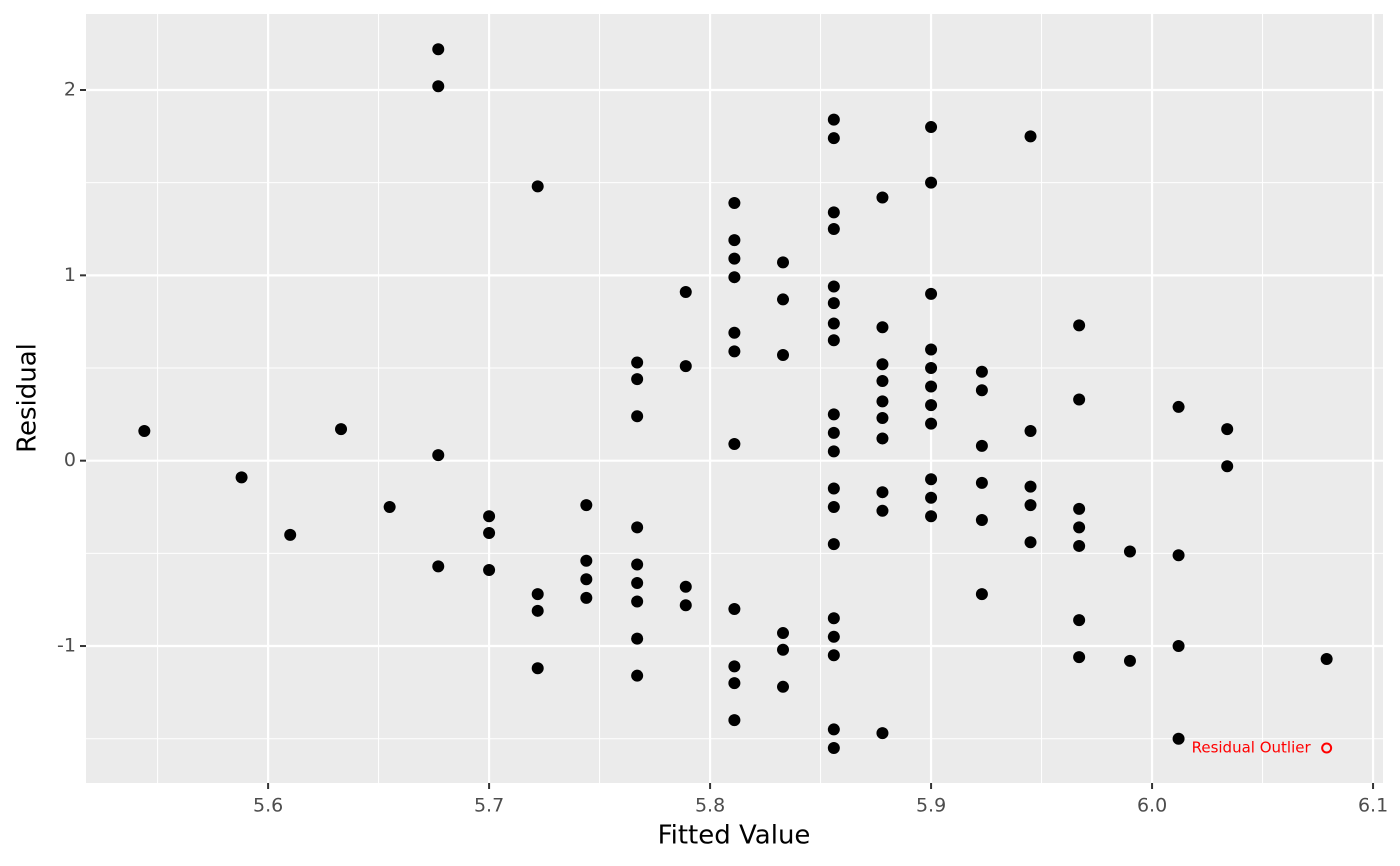 The image size is (1400, 866). What do you see at coordinates (710, 806) in the screenshot?
I see `x-tick-label: 5.8` at bounding box center [710, 806].